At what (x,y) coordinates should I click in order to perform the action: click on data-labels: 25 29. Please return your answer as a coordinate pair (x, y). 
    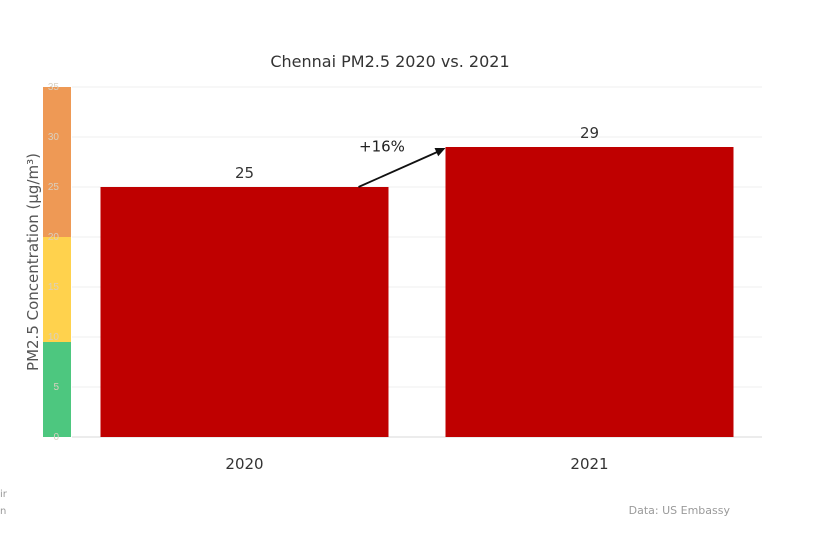
    Looking at the image, I should click on (417, 153).